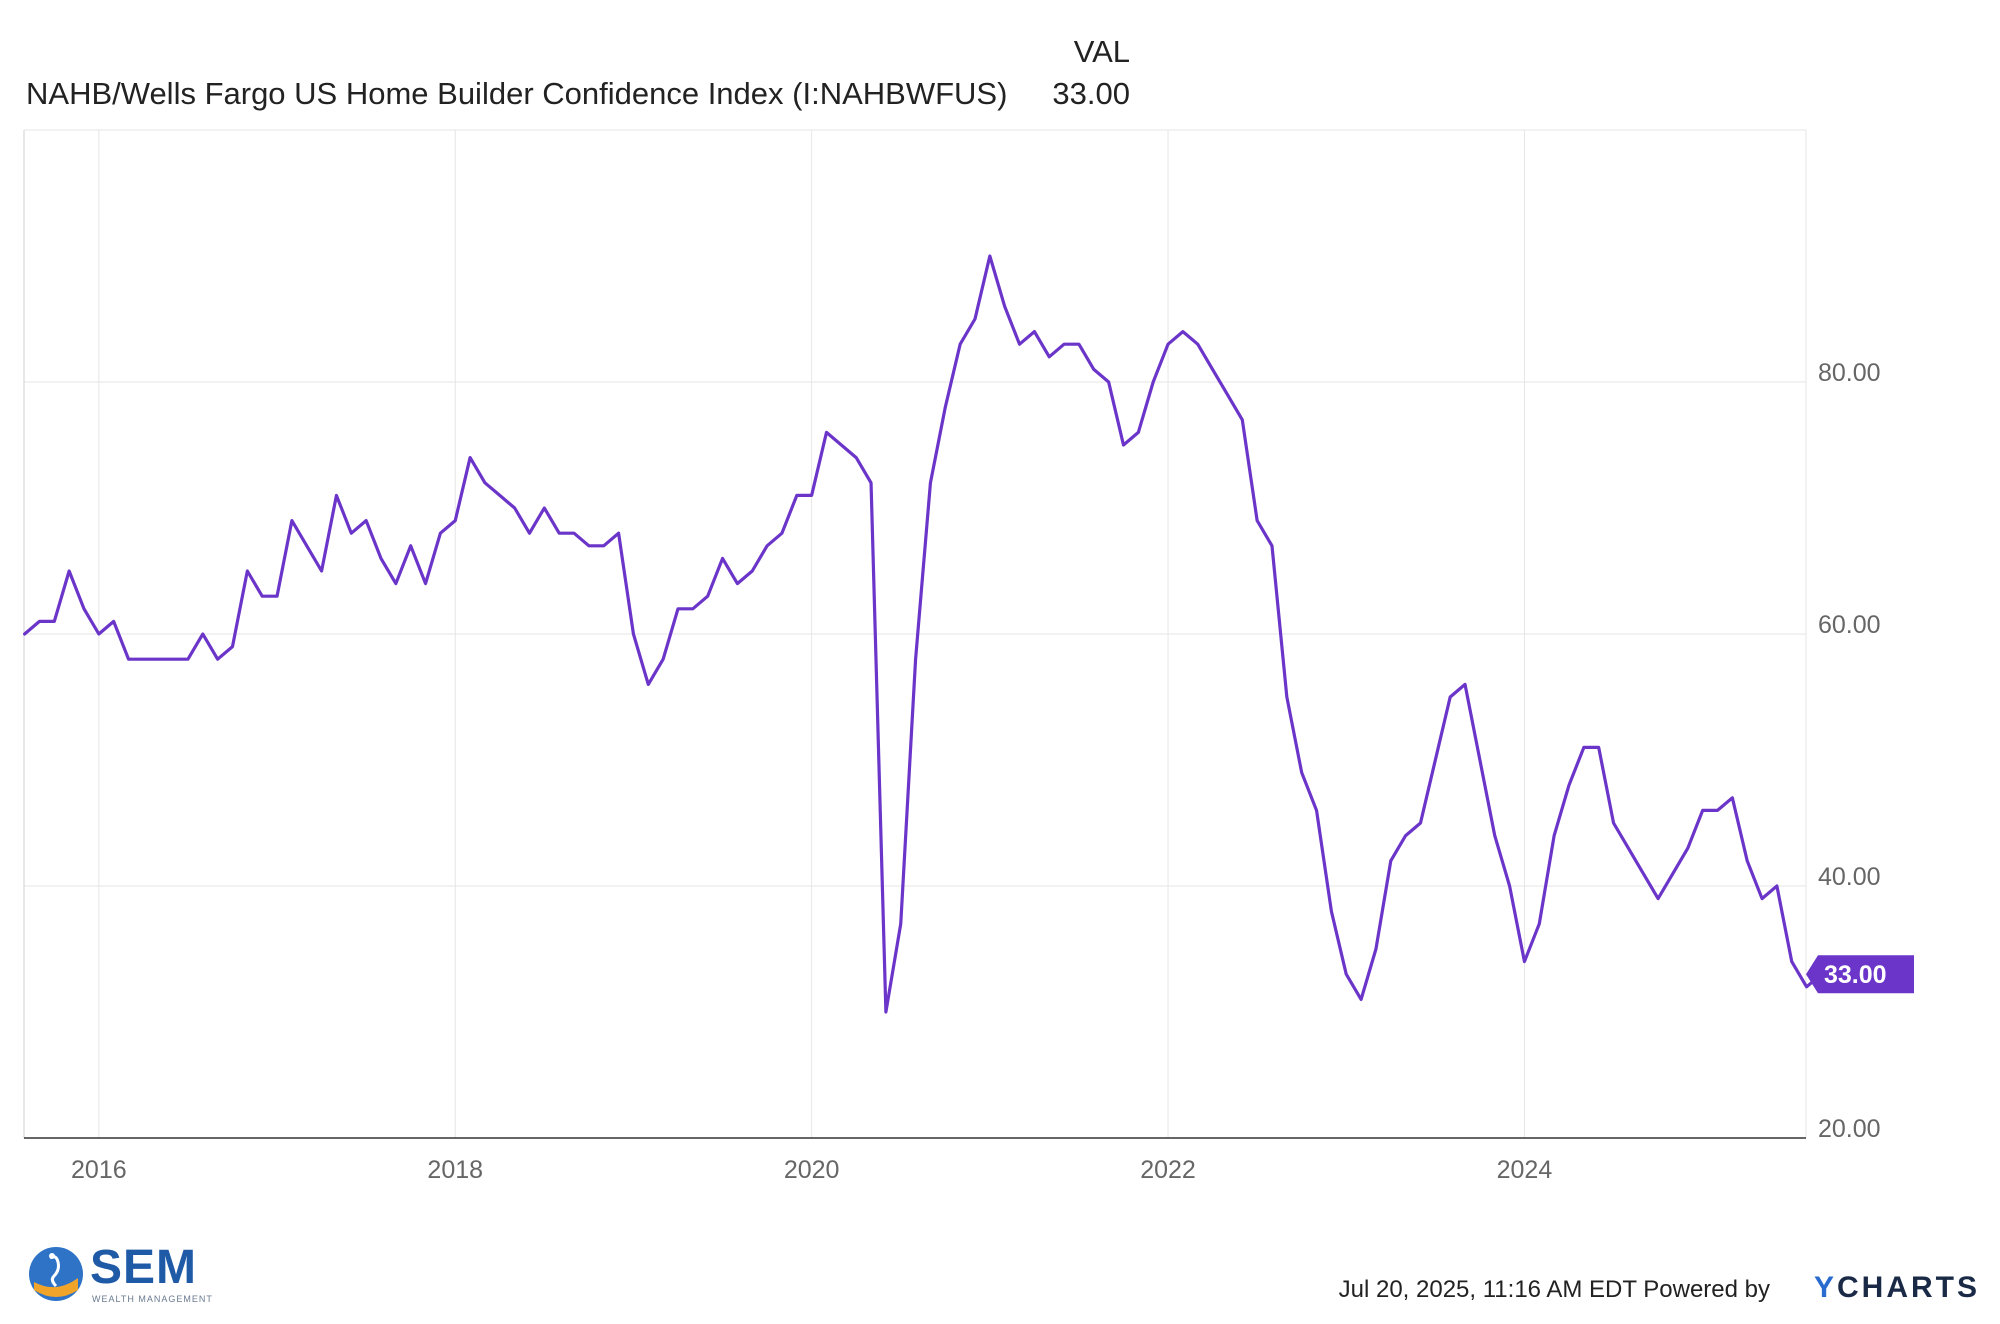 The width and height of the screenshot is (2000, 1324). Describe the element at coordinates (56, 1274) in the screenshot. I see `globe-icon` at that location.